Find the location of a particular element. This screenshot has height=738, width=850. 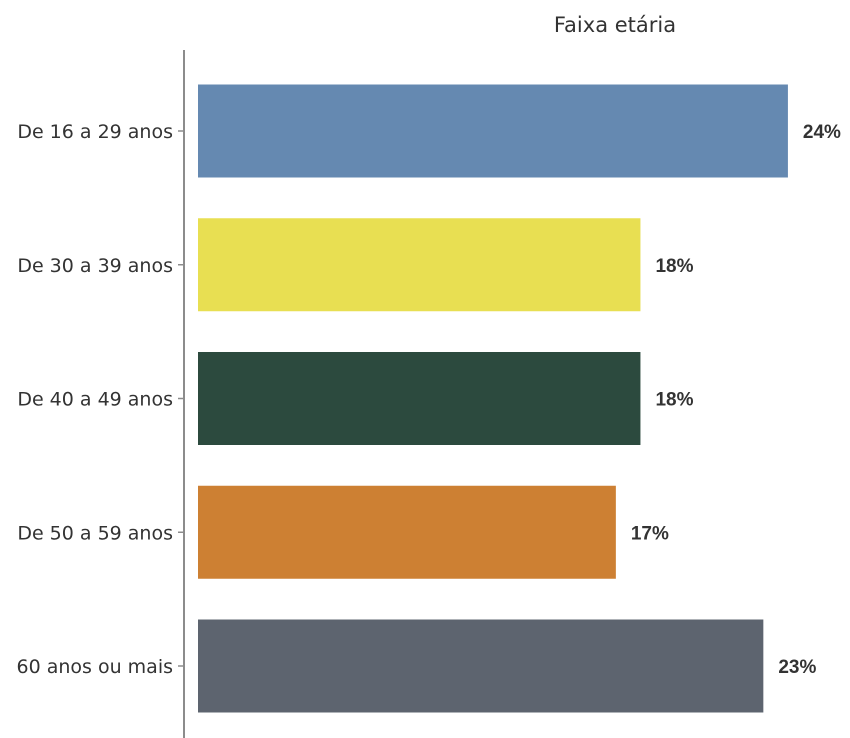

category-label: De 50 a 59 anos is located at coordinates (95, 533).